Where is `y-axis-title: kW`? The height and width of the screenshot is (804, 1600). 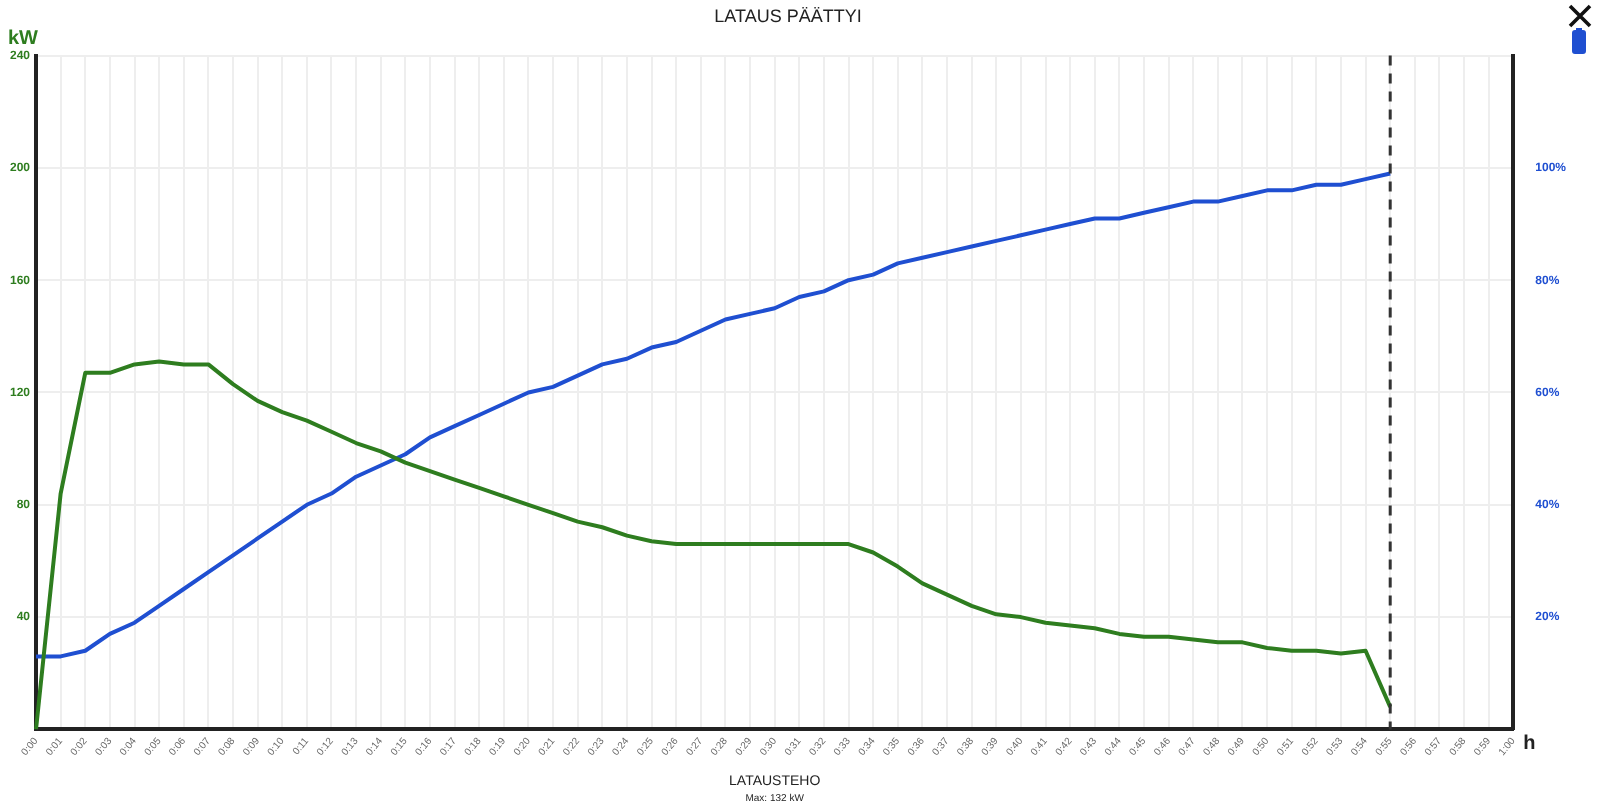 y-axis-title: kW is located at coordinates (24, 38).